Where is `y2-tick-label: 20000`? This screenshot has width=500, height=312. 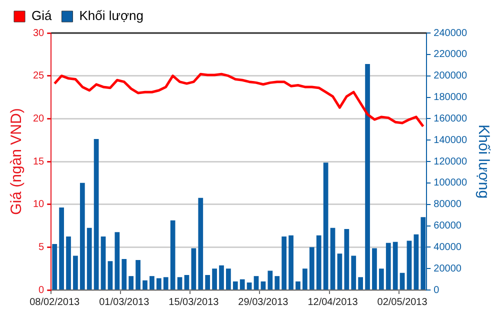
y2-tick-label: 20000 is located at coordinates (448, 268).